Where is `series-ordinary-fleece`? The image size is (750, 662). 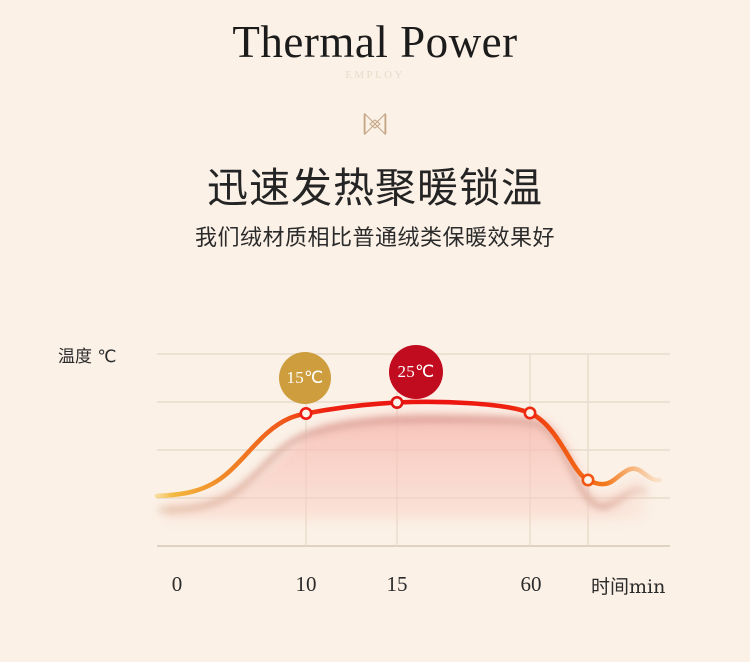 series-ordinary-fleece is located at coordinates (403, 464).